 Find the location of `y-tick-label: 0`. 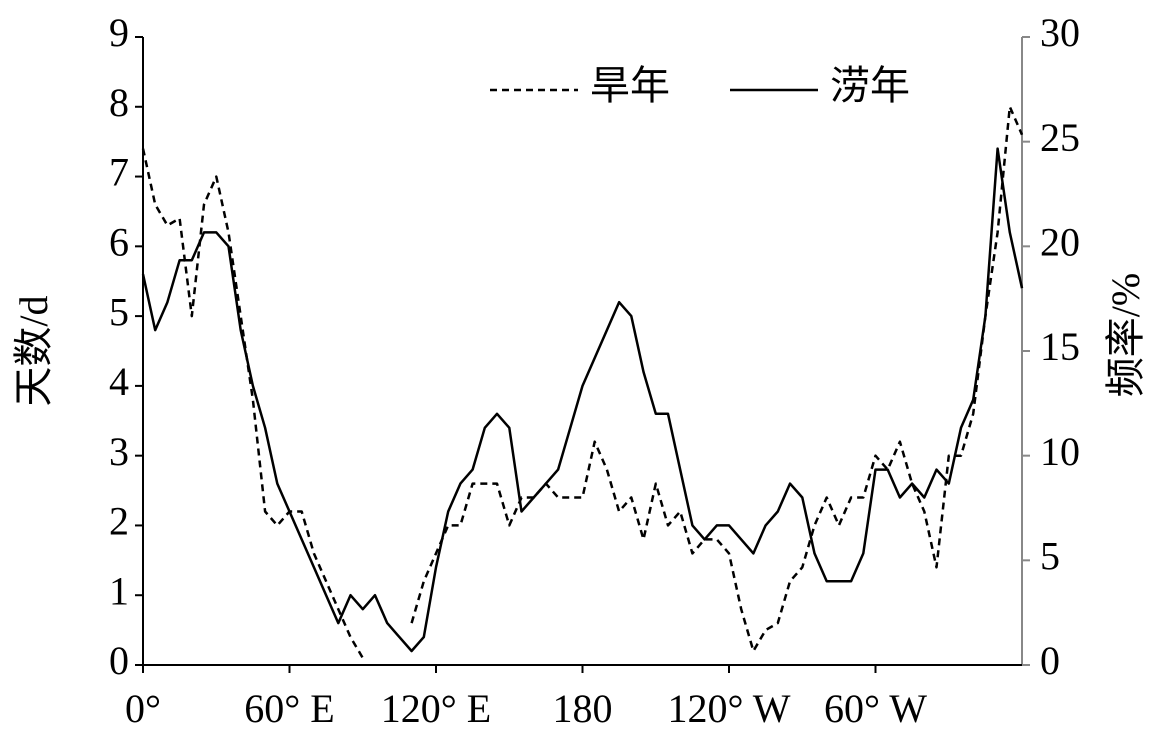

y-tick-label: 0 is located at coordinates (119, 660).